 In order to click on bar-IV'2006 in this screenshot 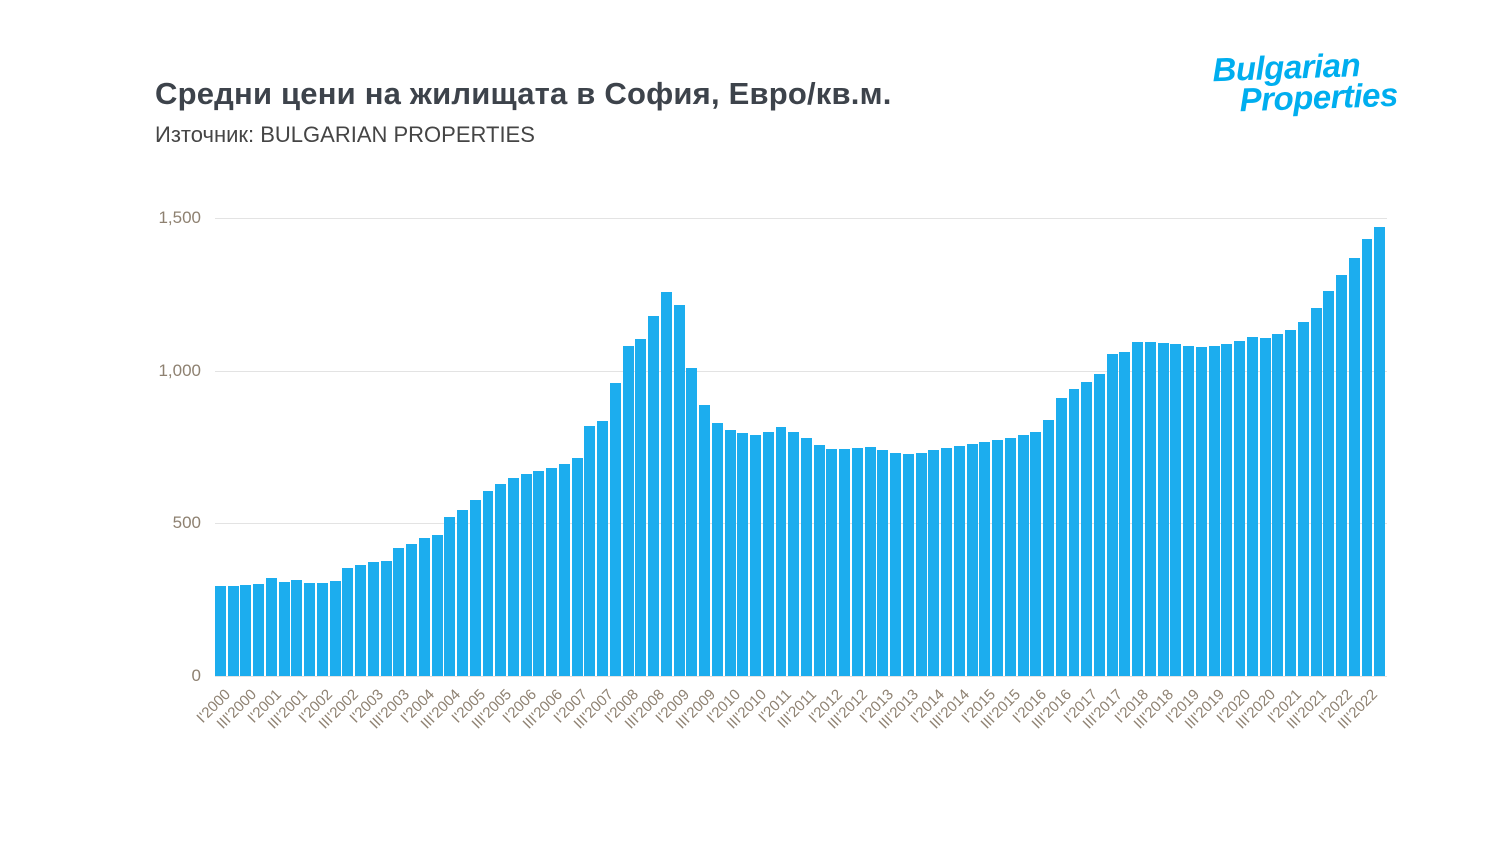, I will do `click(564, 569)`.